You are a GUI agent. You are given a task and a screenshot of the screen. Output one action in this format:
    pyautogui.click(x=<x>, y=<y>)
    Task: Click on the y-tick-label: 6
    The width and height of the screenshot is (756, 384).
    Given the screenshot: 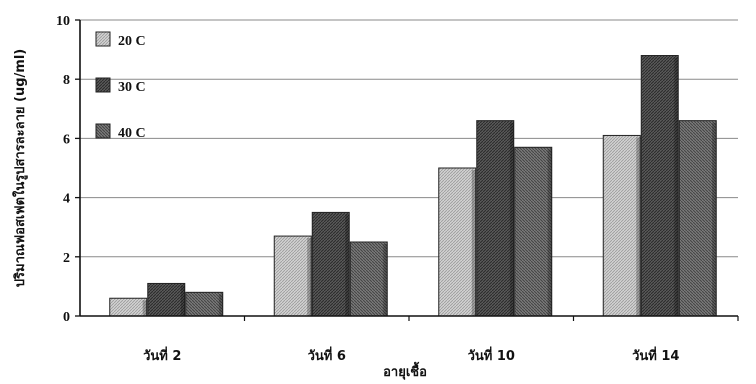 What is the action you would take?
    pyautogui.click(x=66, y=139)
    